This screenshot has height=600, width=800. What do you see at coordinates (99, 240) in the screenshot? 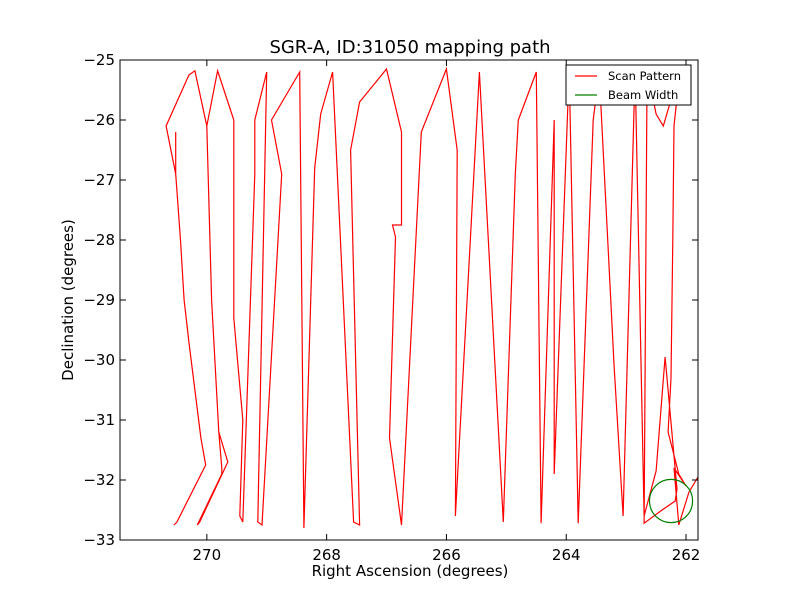
I see `y-tick-label: −28` at bounding box center [99, 240].